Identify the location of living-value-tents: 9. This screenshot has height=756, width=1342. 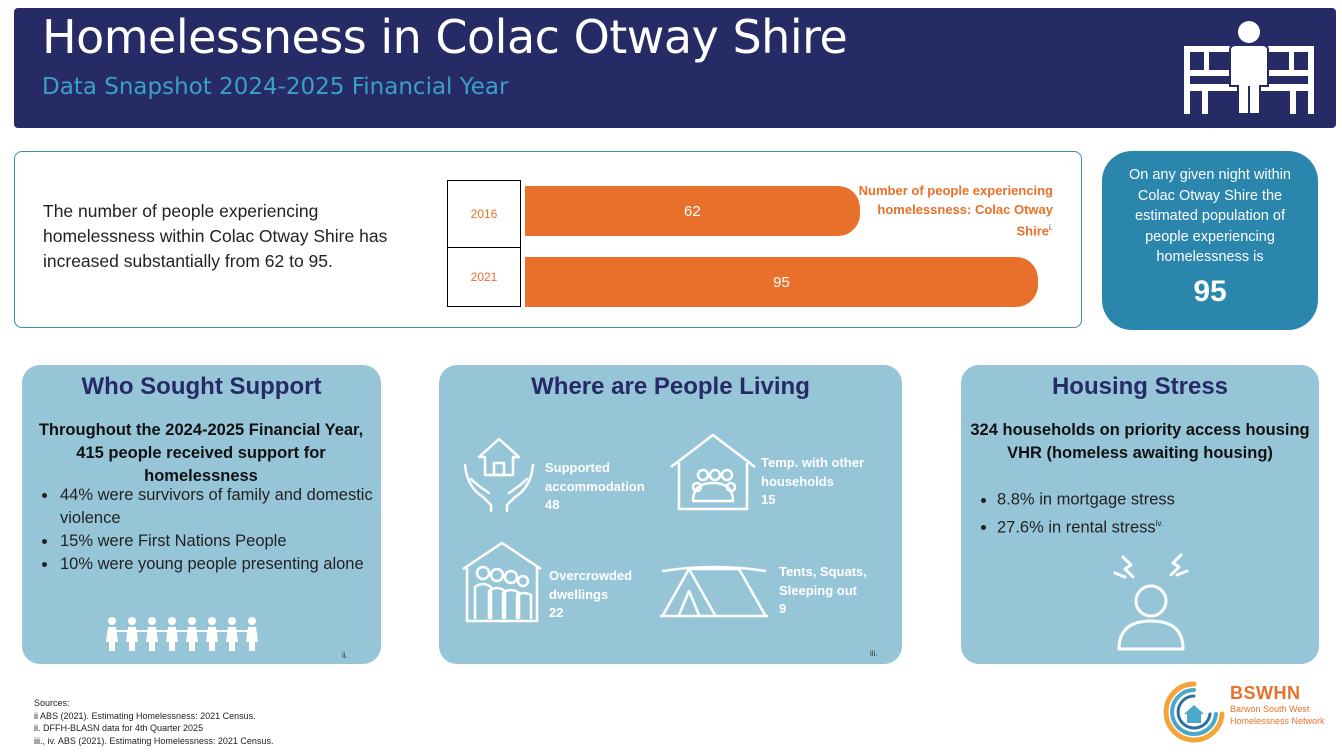
(783, 608).